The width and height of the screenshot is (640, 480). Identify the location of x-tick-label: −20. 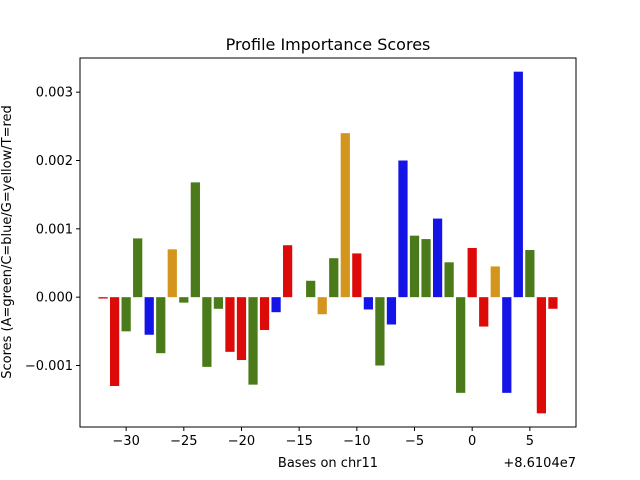
(241, 441).